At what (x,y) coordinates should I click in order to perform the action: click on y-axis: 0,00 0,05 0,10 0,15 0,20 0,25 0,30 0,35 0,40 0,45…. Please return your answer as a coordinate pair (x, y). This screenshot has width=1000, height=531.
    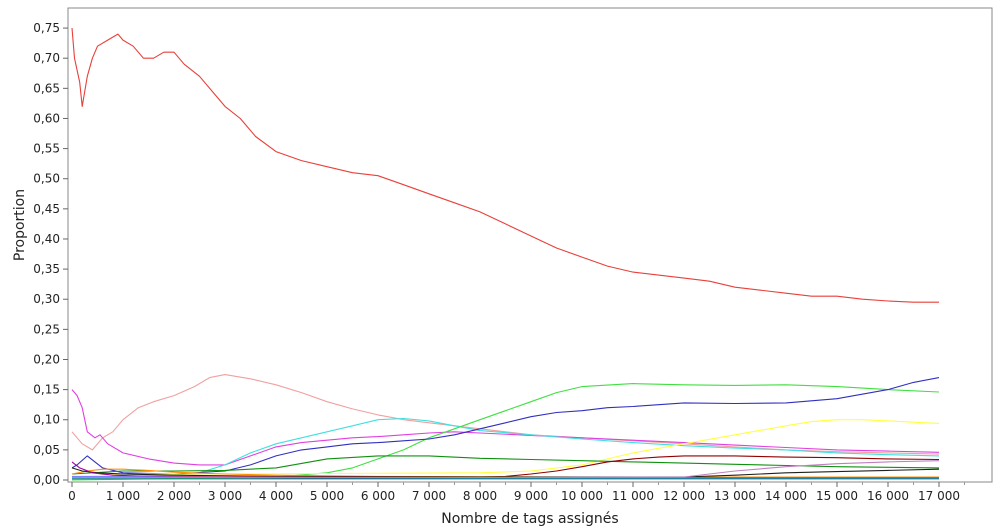
    Looking at the image, I should click on (50, 254).